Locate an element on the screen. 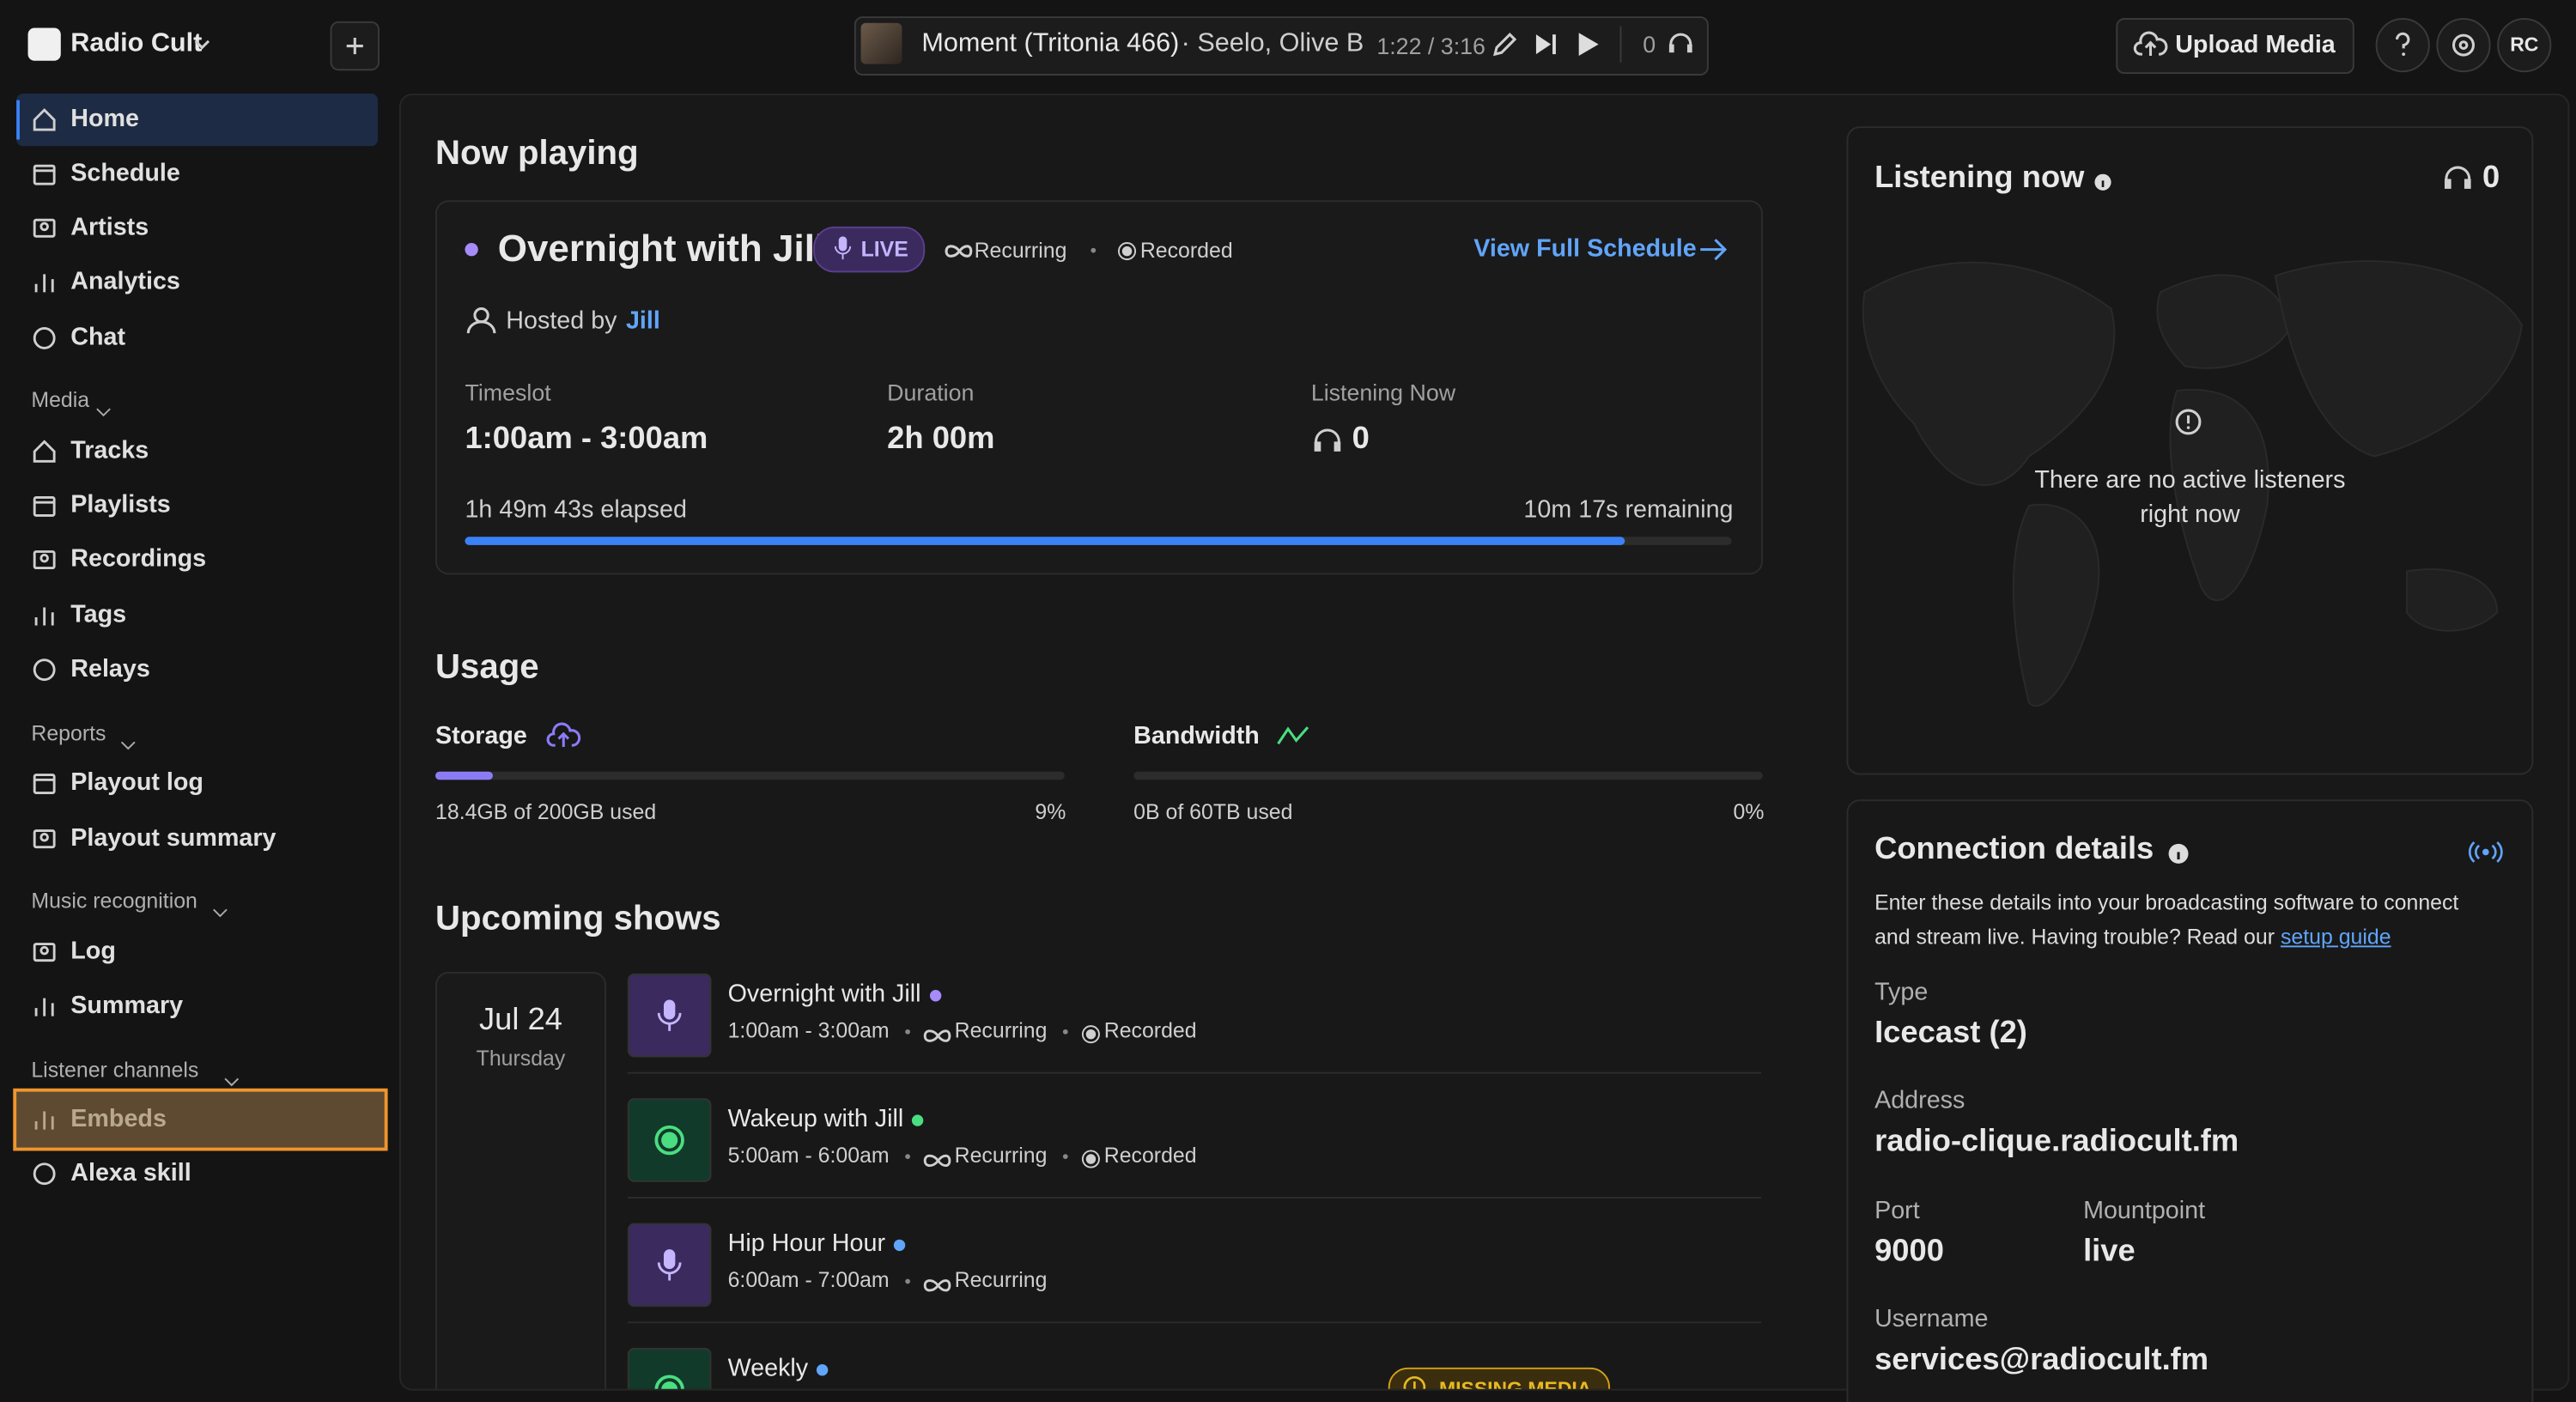 The width and height of the screenshot is (2576, 1402). schedule-link: View Full Schedule is located at coordinates (1585, 248).